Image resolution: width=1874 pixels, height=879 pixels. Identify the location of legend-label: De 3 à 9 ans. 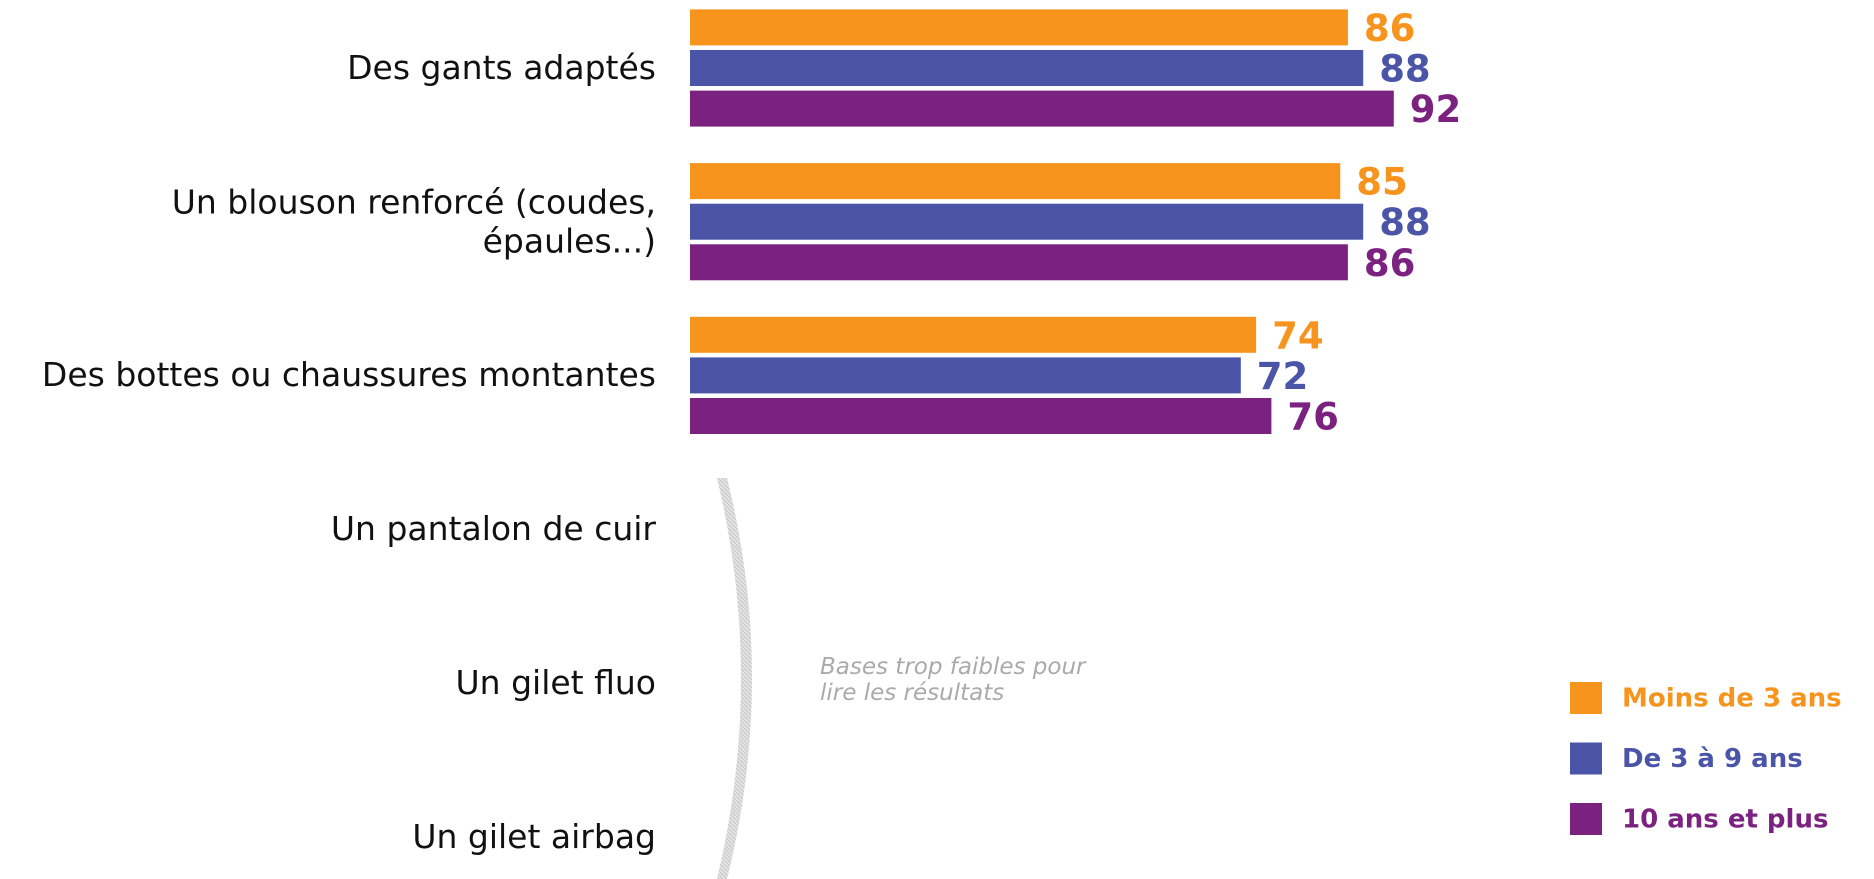
(1712, 759).